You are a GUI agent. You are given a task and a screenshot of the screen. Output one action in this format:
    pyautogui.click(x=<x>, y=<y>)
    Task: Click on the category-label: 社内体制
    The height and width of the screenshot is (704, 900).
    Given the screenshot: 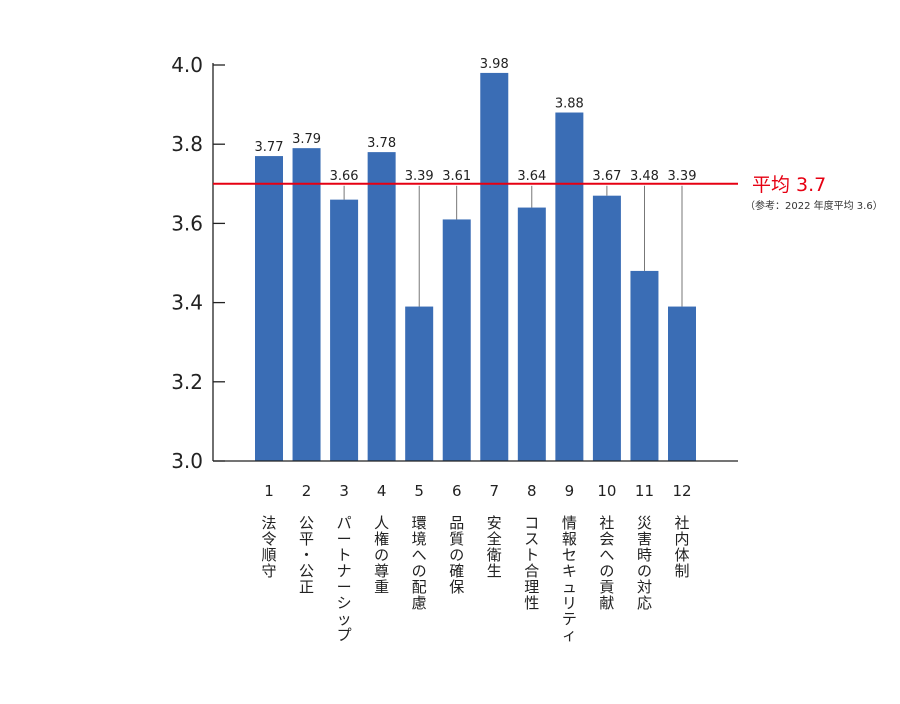 What is the action you would take?
    pyautogui.click(x=681, y=547)
    